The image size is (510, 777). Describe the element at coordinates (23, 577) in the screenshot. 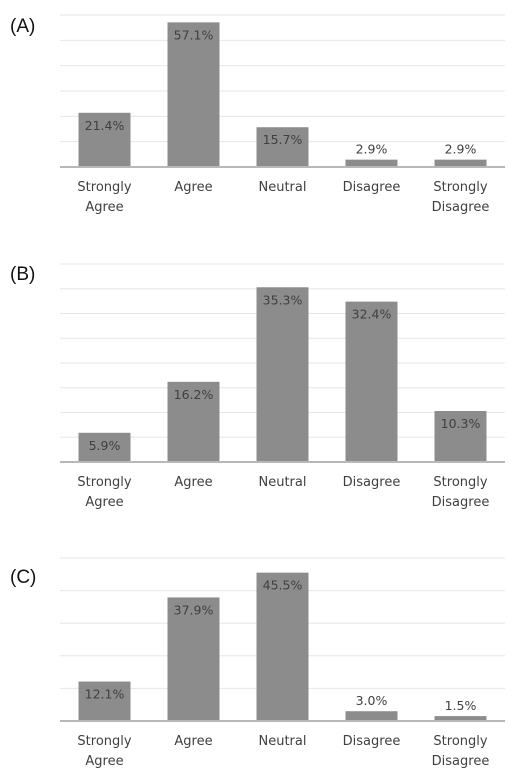

I see `panel-label: (C)` at that location.